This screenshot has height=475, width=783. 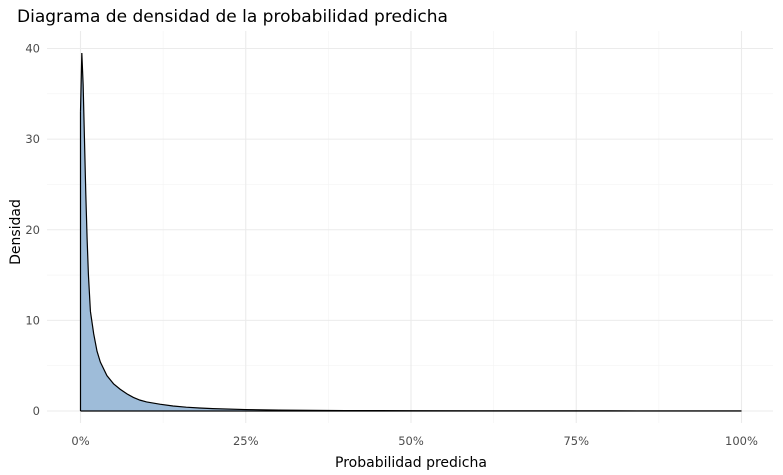 I want to click on x-axis-label: Probabilidad predicha, so click(x=411, y=463).